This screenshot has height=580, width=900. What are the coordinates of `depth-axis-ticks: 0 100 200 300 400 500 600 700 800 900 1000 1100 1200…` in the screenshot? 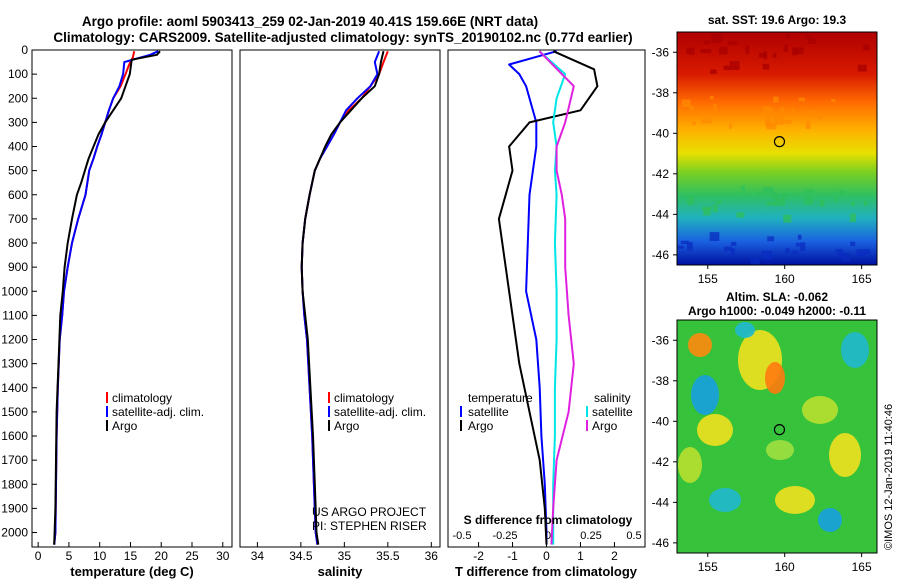 It's located at (19, 291).